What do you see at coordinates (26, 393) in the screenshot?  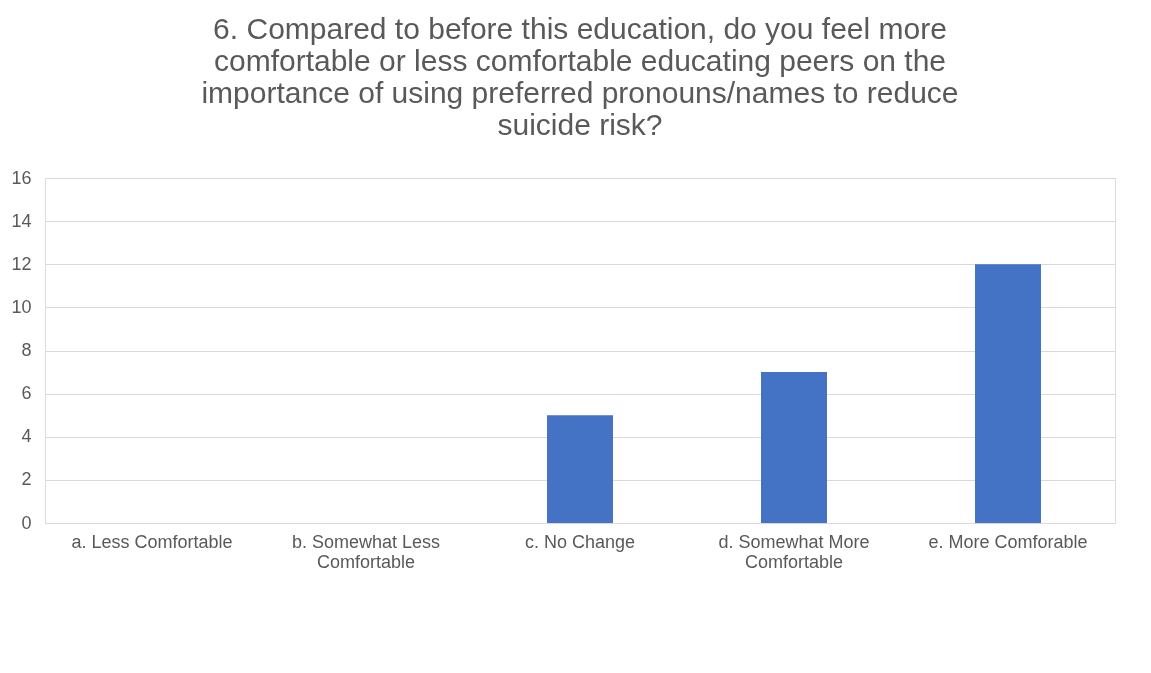 I see `y-tick-label: 6` at bounding box center [26, 393].